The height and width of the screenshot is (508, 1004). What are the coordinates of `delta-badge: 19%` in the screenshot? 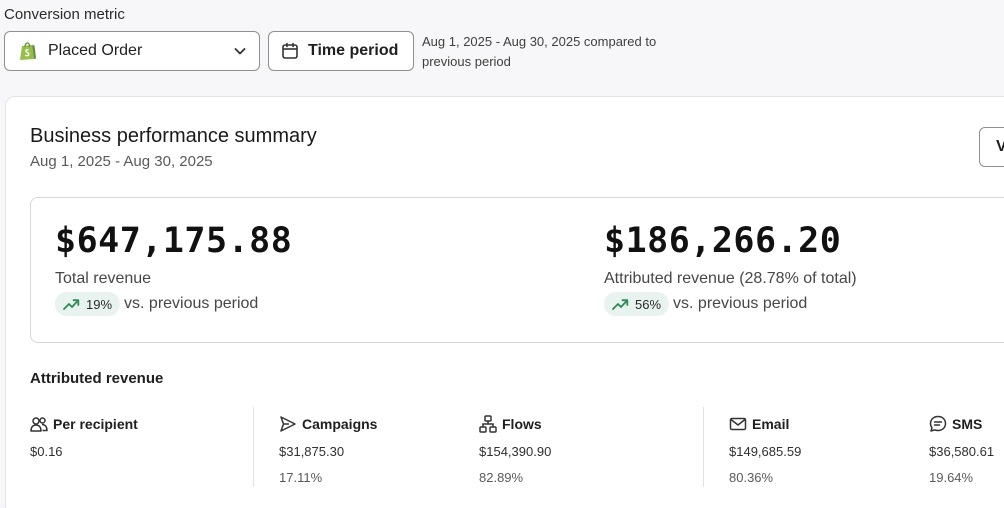 It's located at (88, 304).